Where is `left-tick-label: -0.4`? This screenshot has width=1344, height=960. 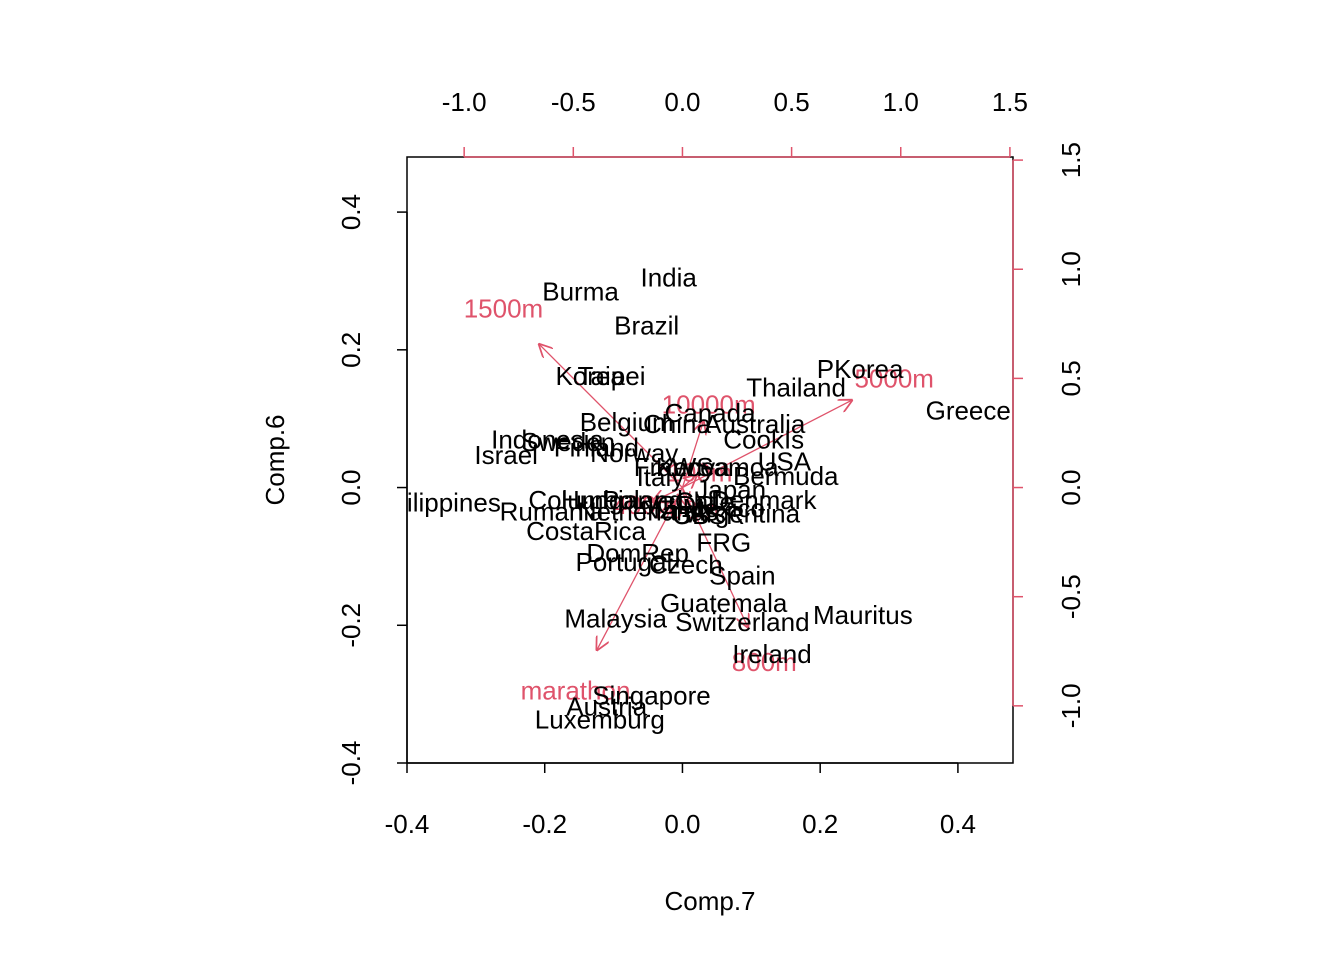 left-tick-label: -0.4 is located at coordinates (351, 763).